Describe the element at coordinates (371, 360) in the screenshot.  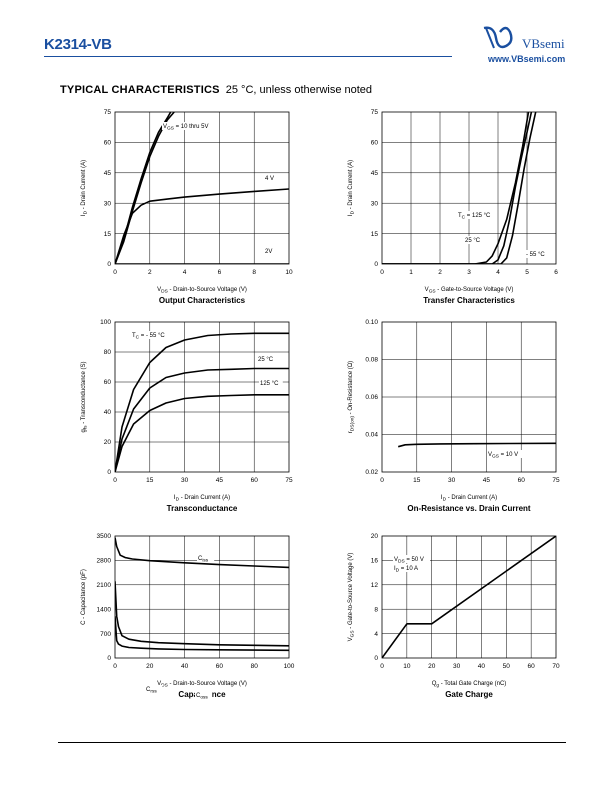
I see `y-tick-label: 0.08` at that location.